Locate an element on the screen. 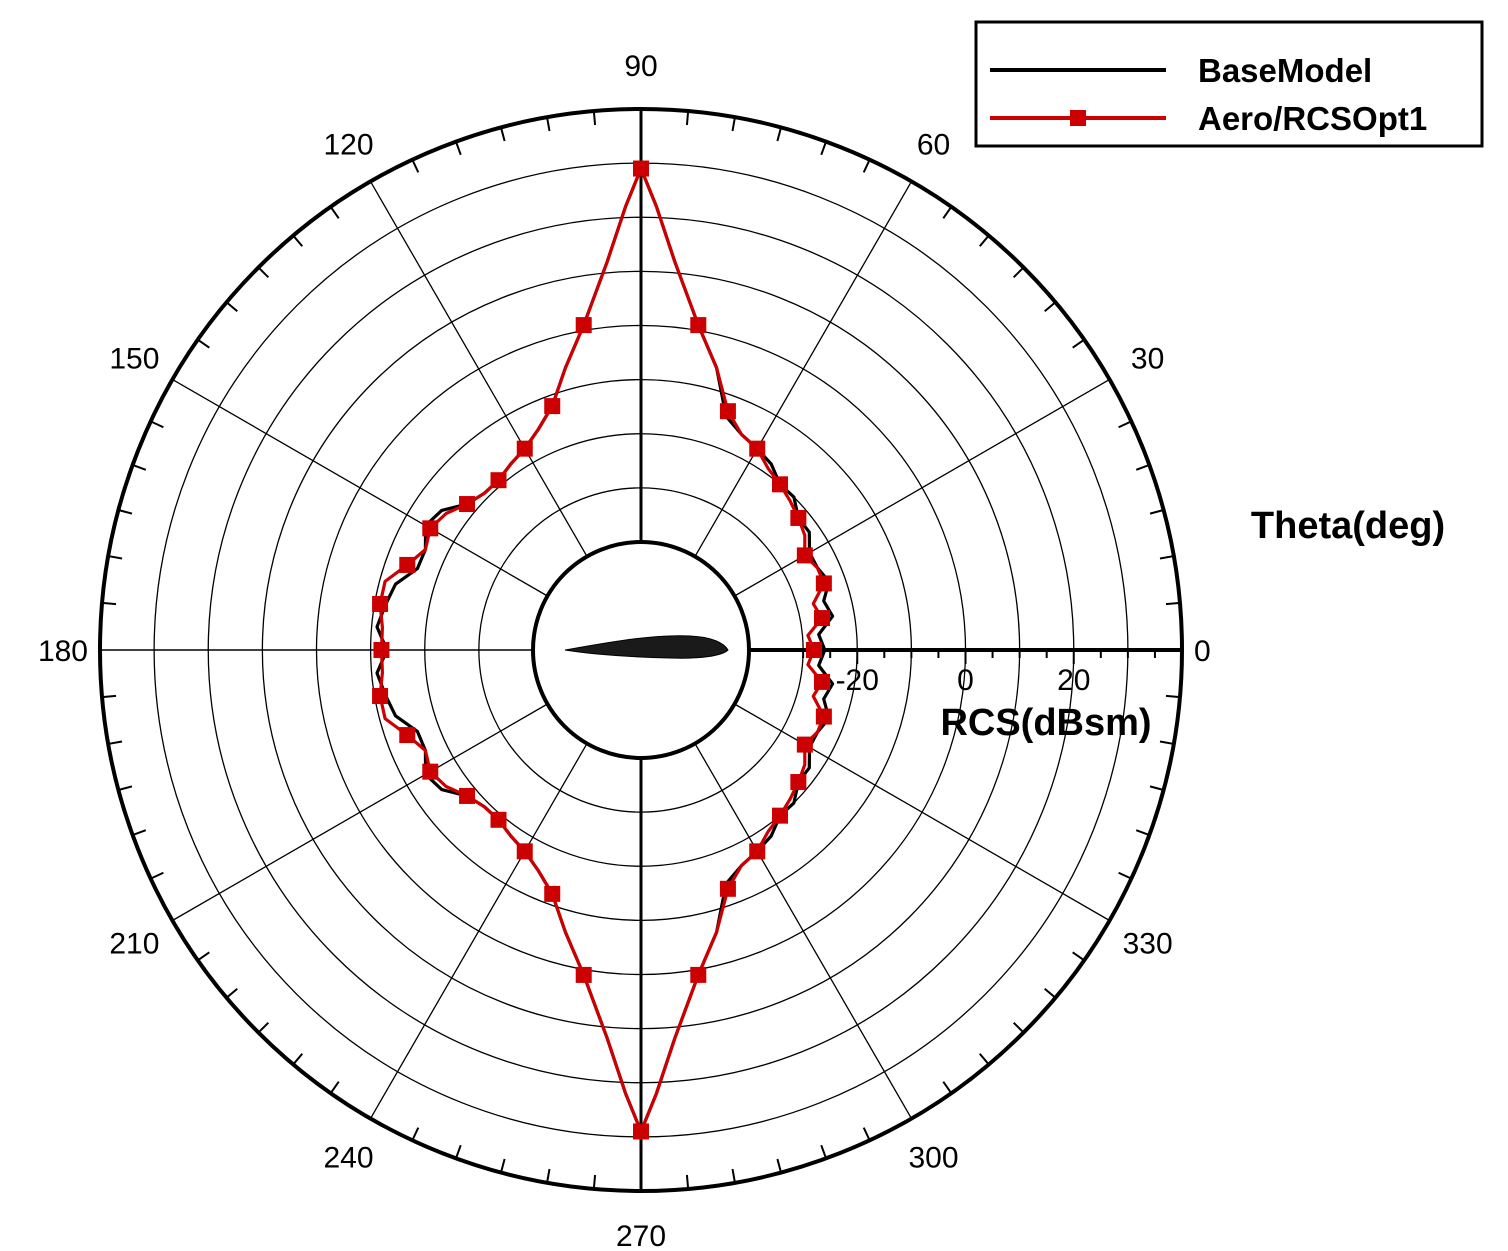 The width and height of the screenshot is (1508, 1251). r-tick-label: -20 is located at coordinates (857, 680).